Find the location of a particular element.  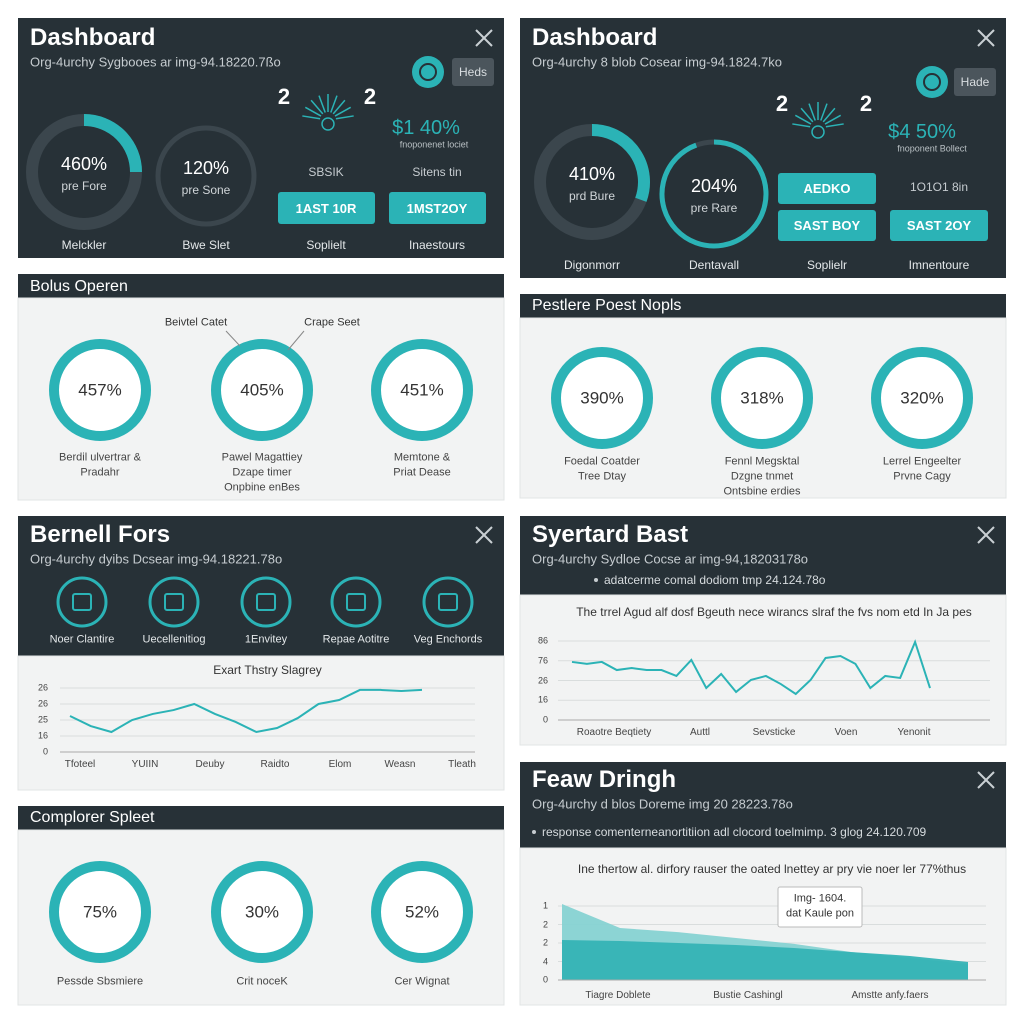

ring-caption: Melckler is located at coordinates (84, 245).